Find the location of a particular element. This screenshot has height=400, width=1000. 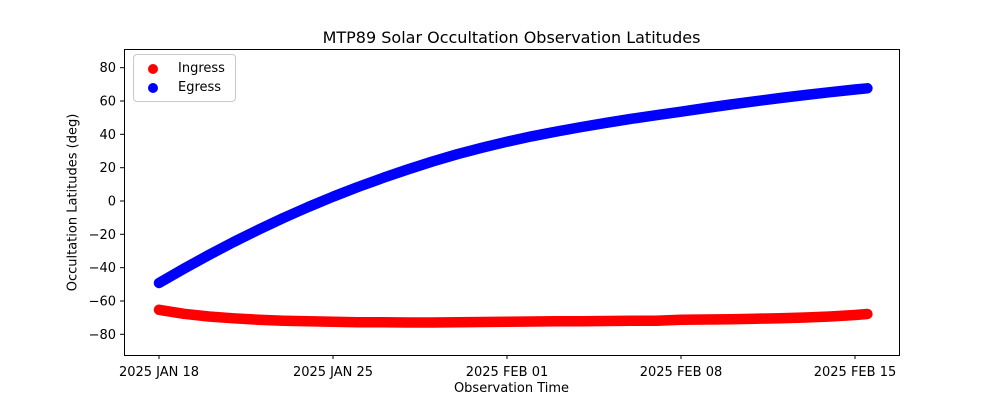

legend-marker-ingress-icon is located at coordinates (153, 68).